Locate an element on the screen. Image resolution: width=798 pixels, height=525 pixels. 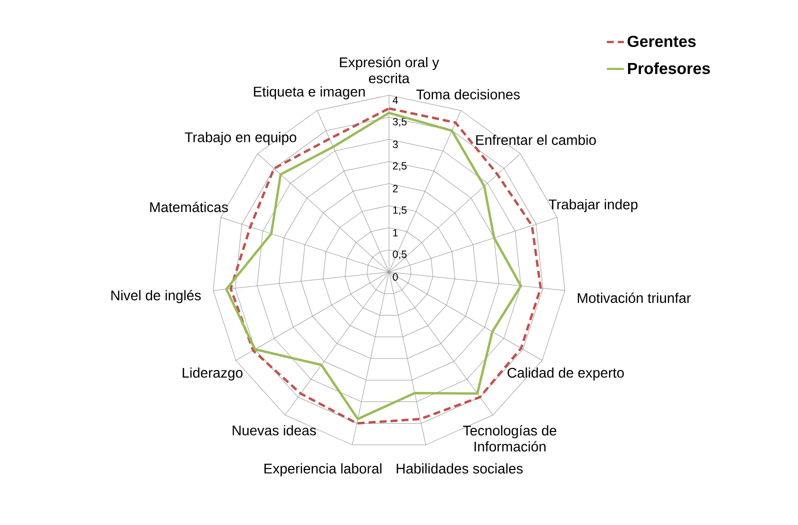
spoke-label: Tecnologías de Información is located at coordinates (509, 438).